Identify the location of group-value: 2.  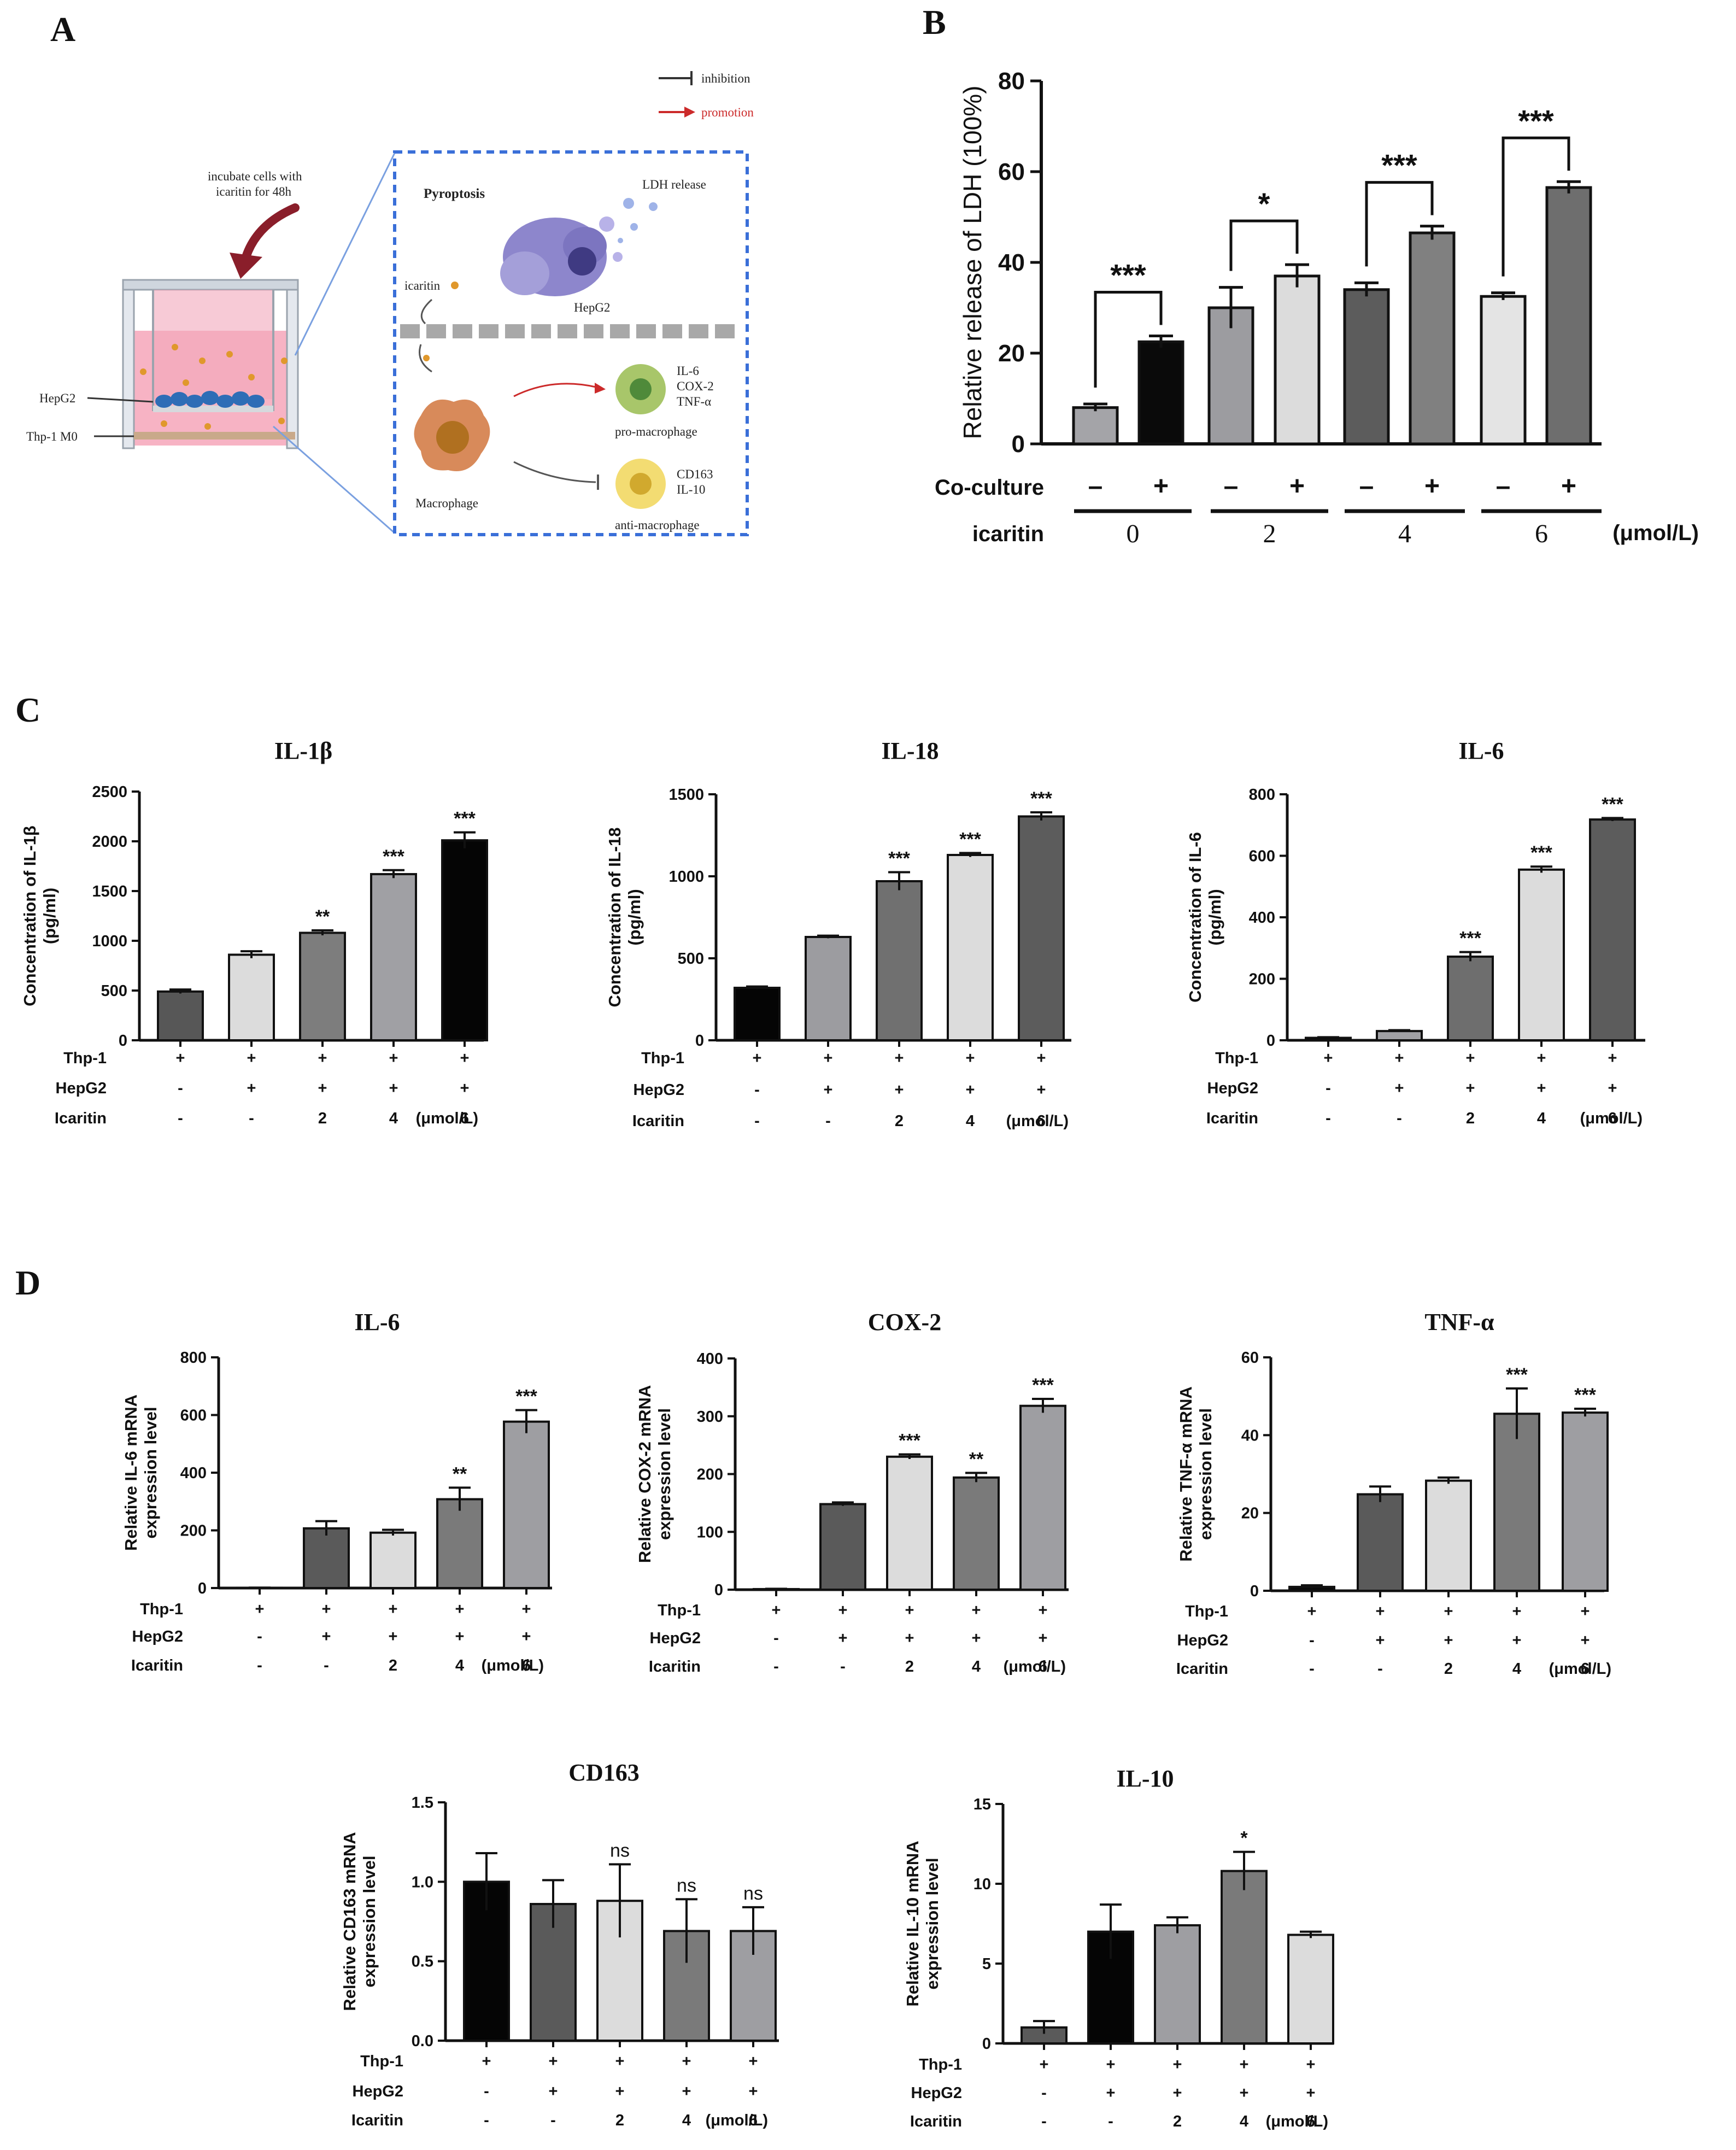
(1269, 533).